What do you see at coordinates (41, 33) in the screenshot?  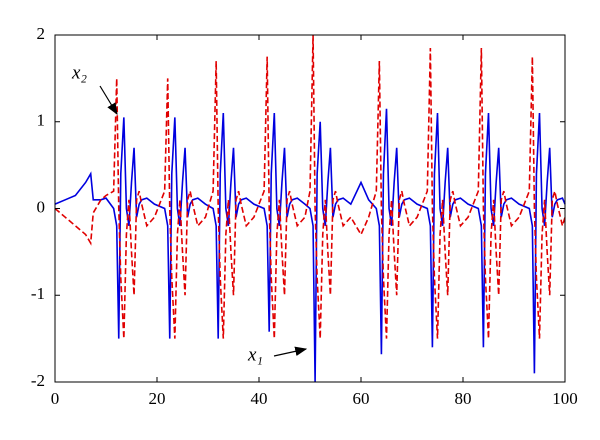 I see `y-tick-label: 2` at bounding box center [41, 33].